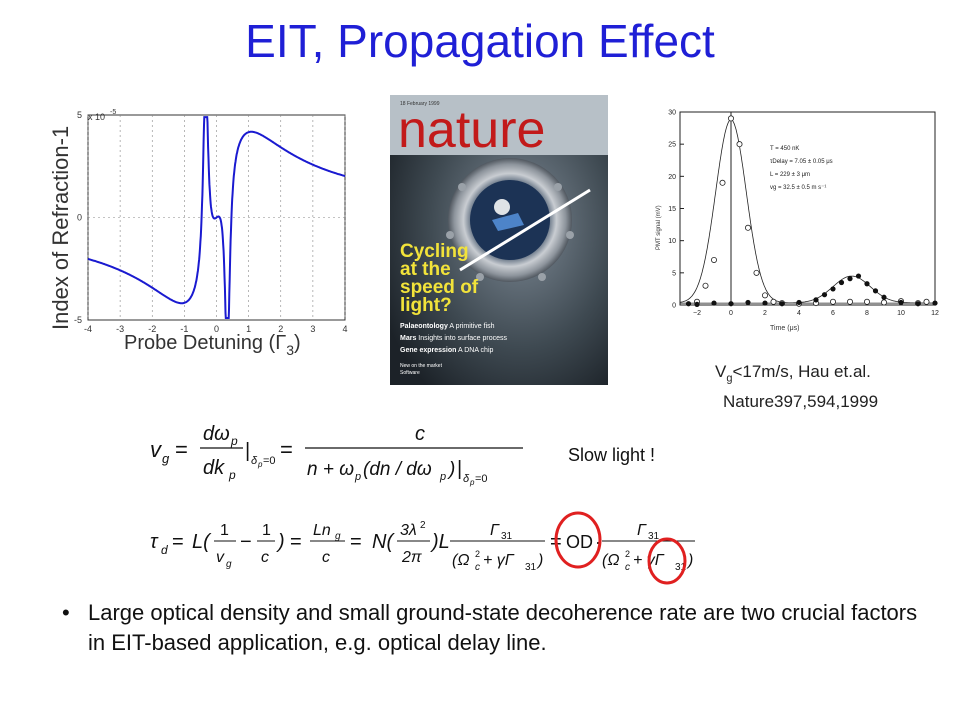 This screenshot has height=720, width=960. I want to click on svg-text: Ln, so click(322, 530).